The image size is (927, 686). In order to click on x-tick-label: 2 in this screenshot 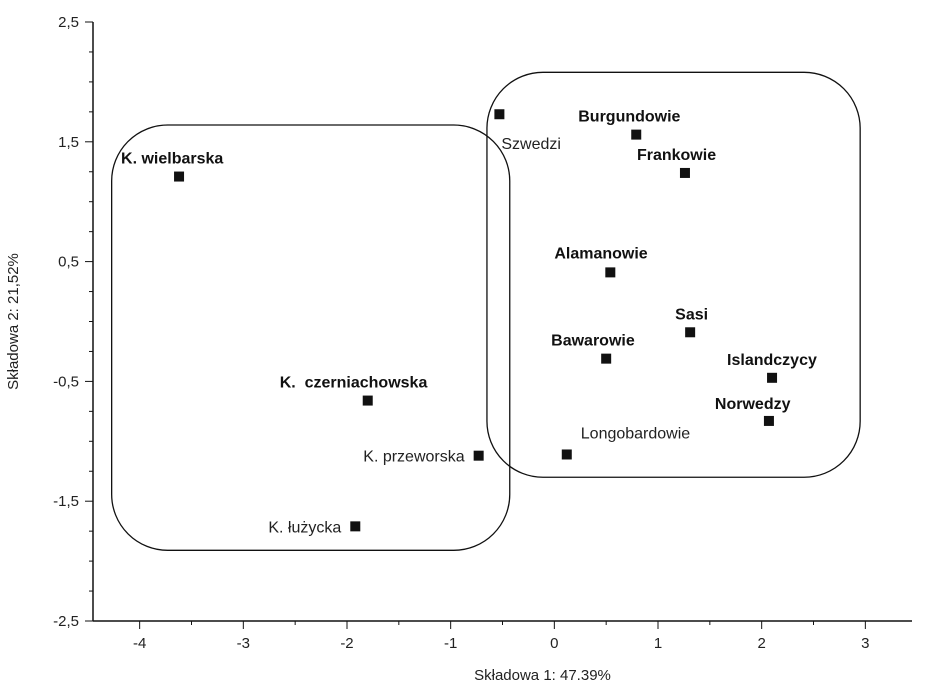, I will do `click(762, 643)`.